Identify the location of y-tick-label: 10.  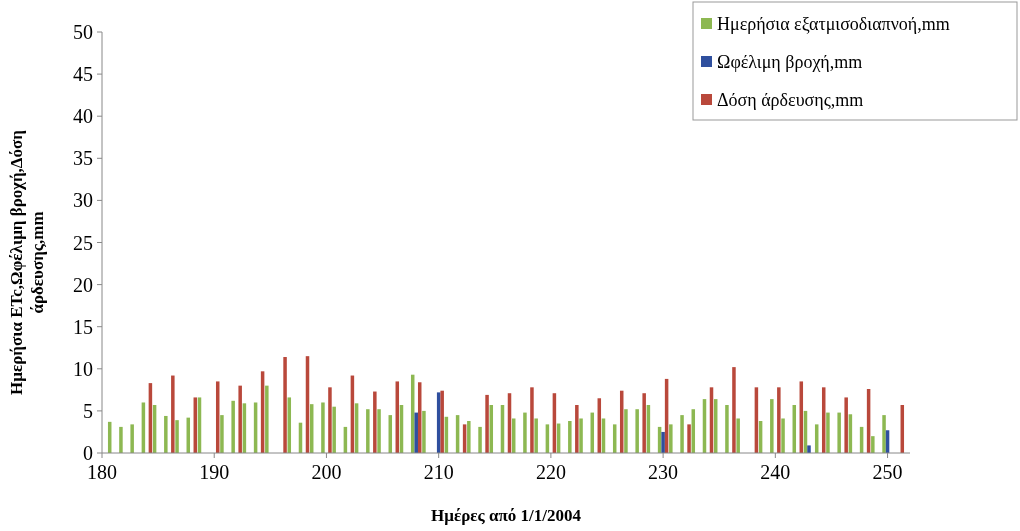
(83, 368).